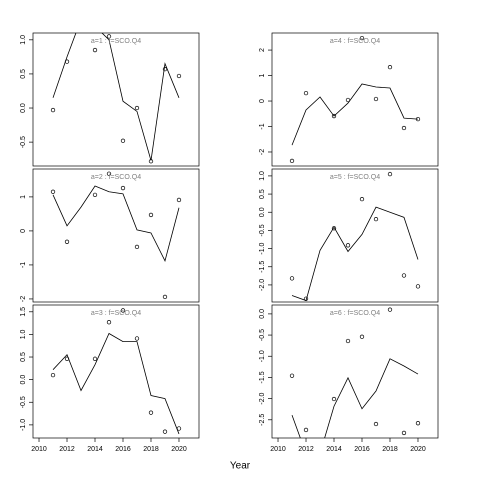 This screenshot has height=480, width=480. What do you see at coordinates (240, 466) in the screenshot?
I see `x-axis-title: Year` at bounding box center [240, 466].